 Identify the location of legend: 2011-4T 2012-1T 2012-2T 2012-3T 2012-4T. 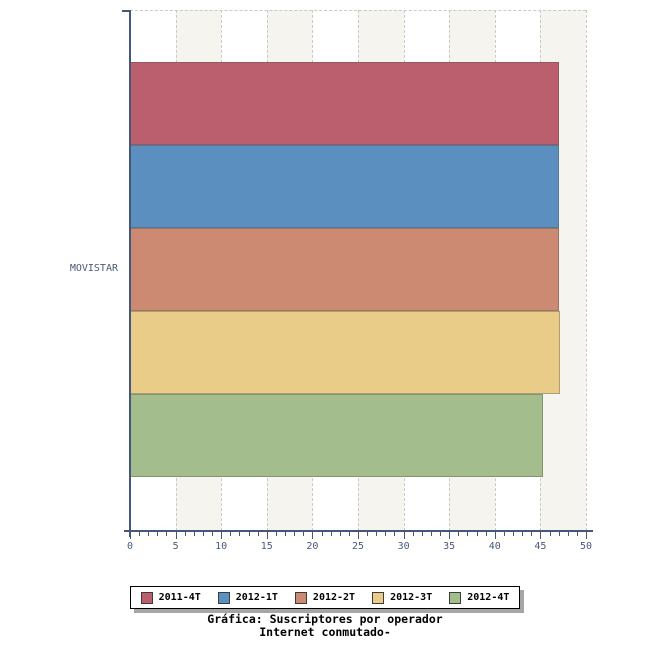
(325, 597).